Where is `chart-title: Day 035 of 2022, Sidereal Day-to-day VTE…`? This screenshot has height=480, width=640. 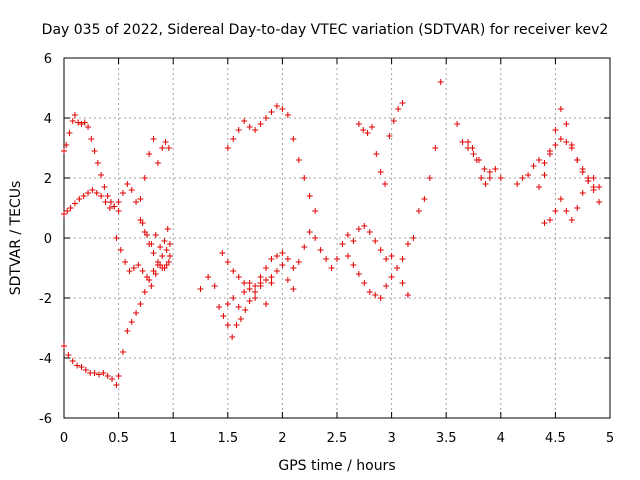
chart-title: Day 035 of 2022, Sidereal Day-to-day VTE… is located at coordinates (325, 30).